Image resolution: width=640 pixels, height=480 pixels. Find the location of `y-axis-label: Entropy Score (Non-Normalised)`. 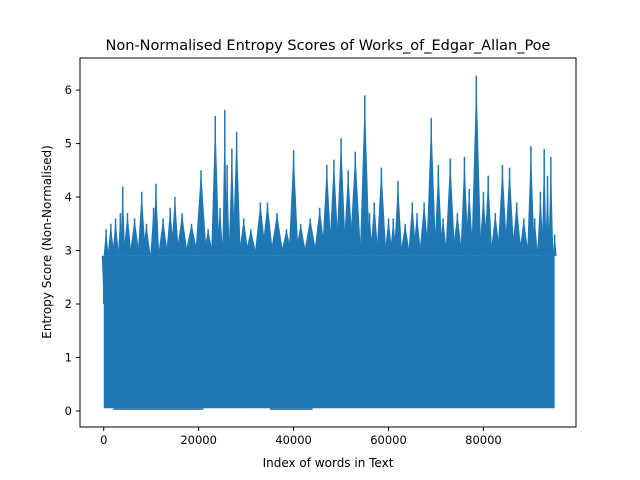

y-axis-label: Entropy Score (Non-Normalised) is located at coordinates (47, 241).